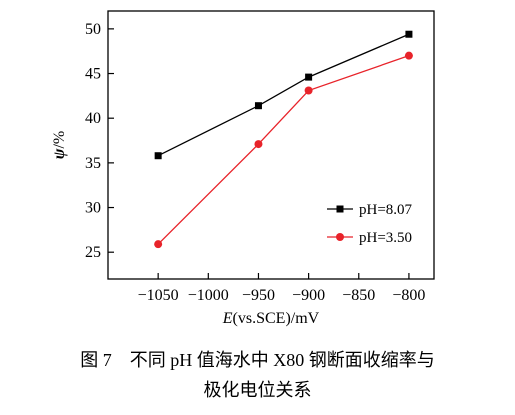  What do you see at coordinates (358, 295) in the screenshot?
I see `x-tick-label: −850` at bounding box center [358, 295].